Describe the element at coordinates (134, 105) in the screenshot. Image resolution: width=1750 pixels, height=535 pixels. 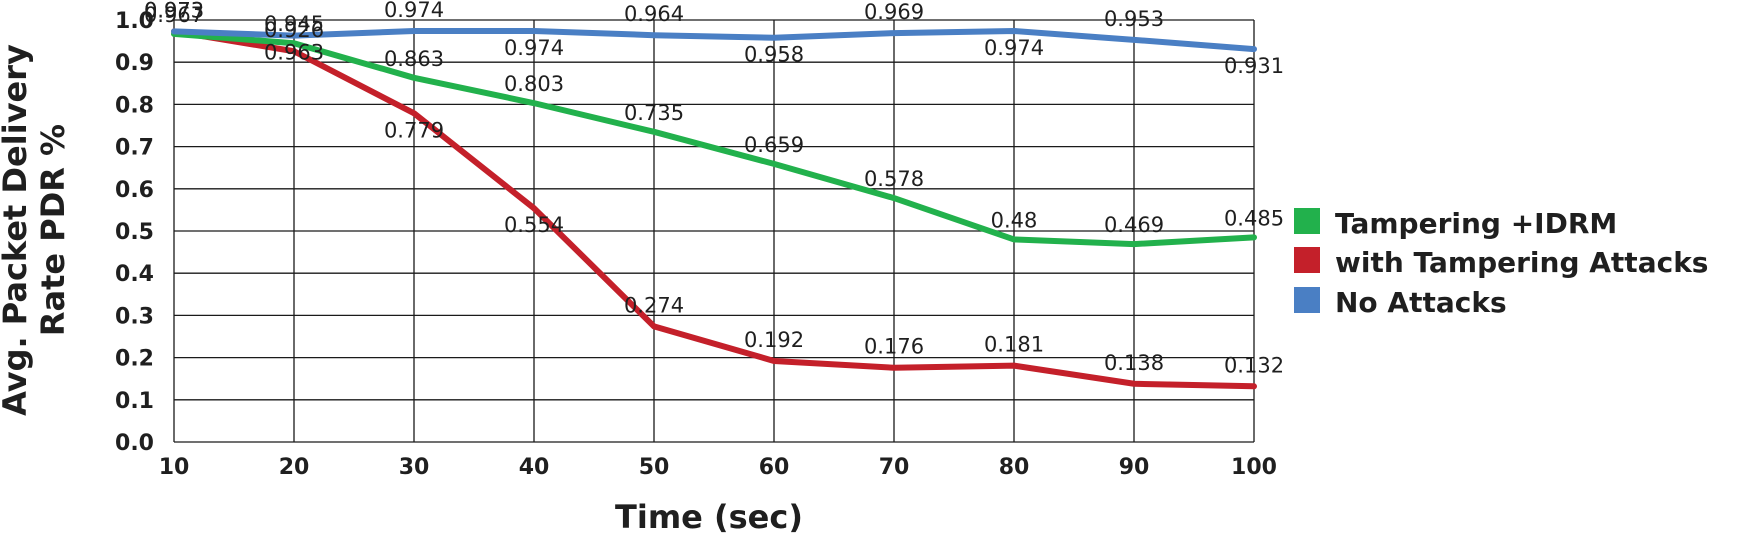
I see `y-tick-label: 0.8` at that location.